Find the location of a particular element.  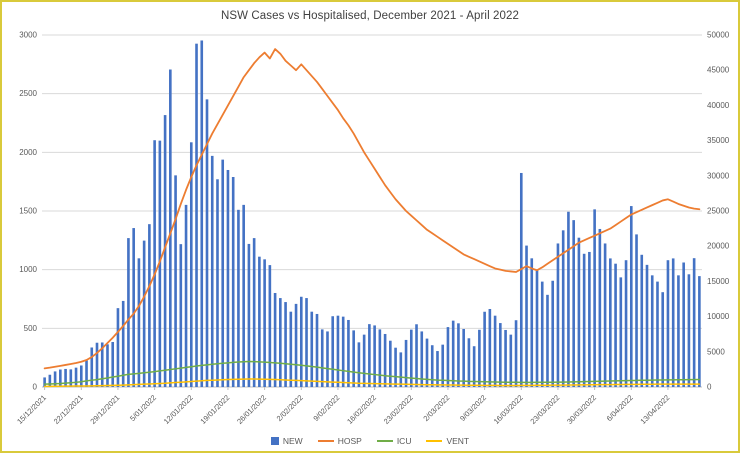

svg-text: 9/02/2022 is located at coordinates (326, 408).